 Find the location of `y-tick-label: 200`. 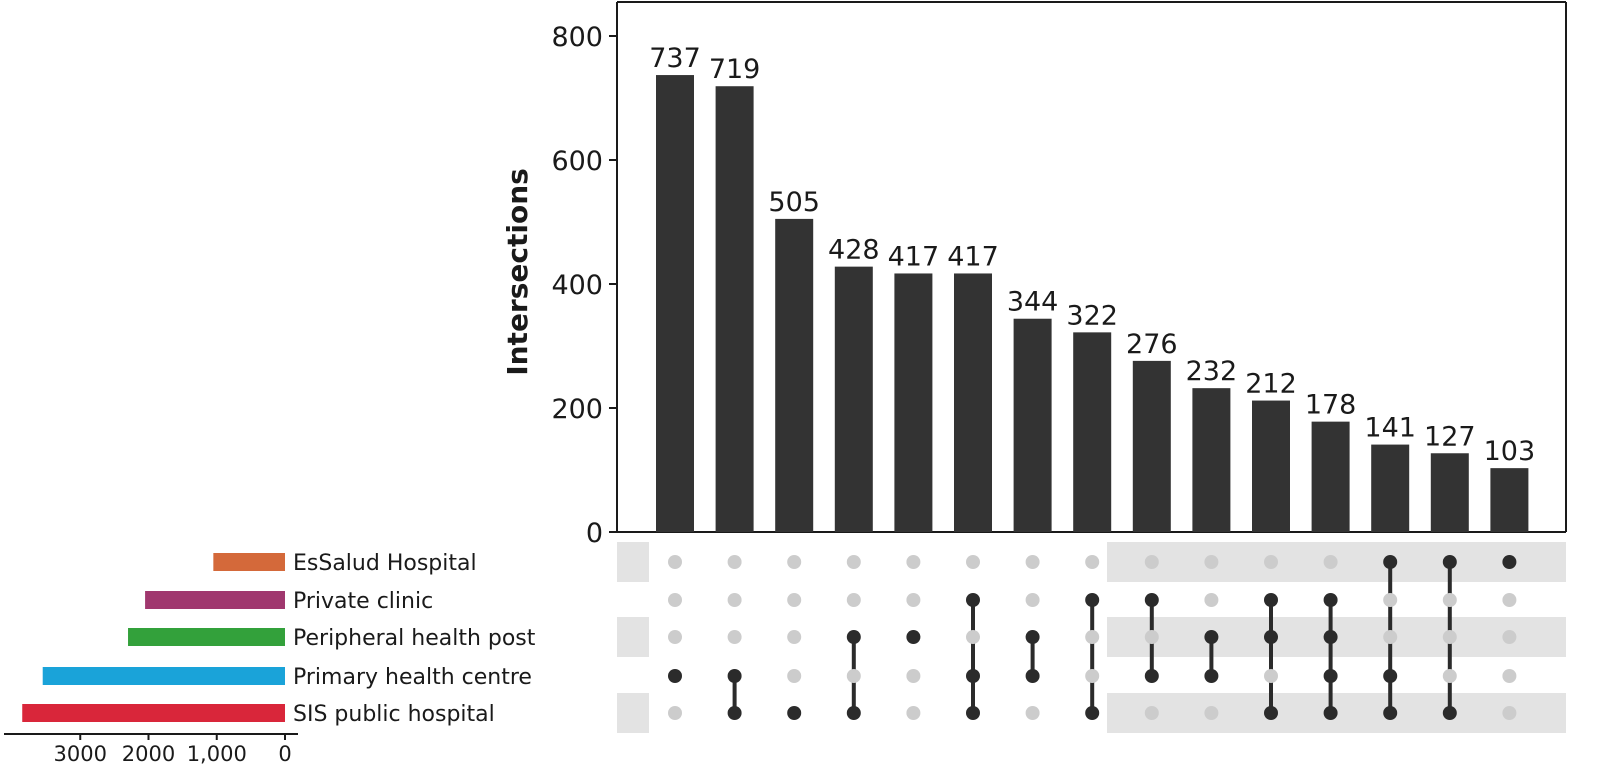

y-tick-label: 200 is located at coordinates (577, 409).